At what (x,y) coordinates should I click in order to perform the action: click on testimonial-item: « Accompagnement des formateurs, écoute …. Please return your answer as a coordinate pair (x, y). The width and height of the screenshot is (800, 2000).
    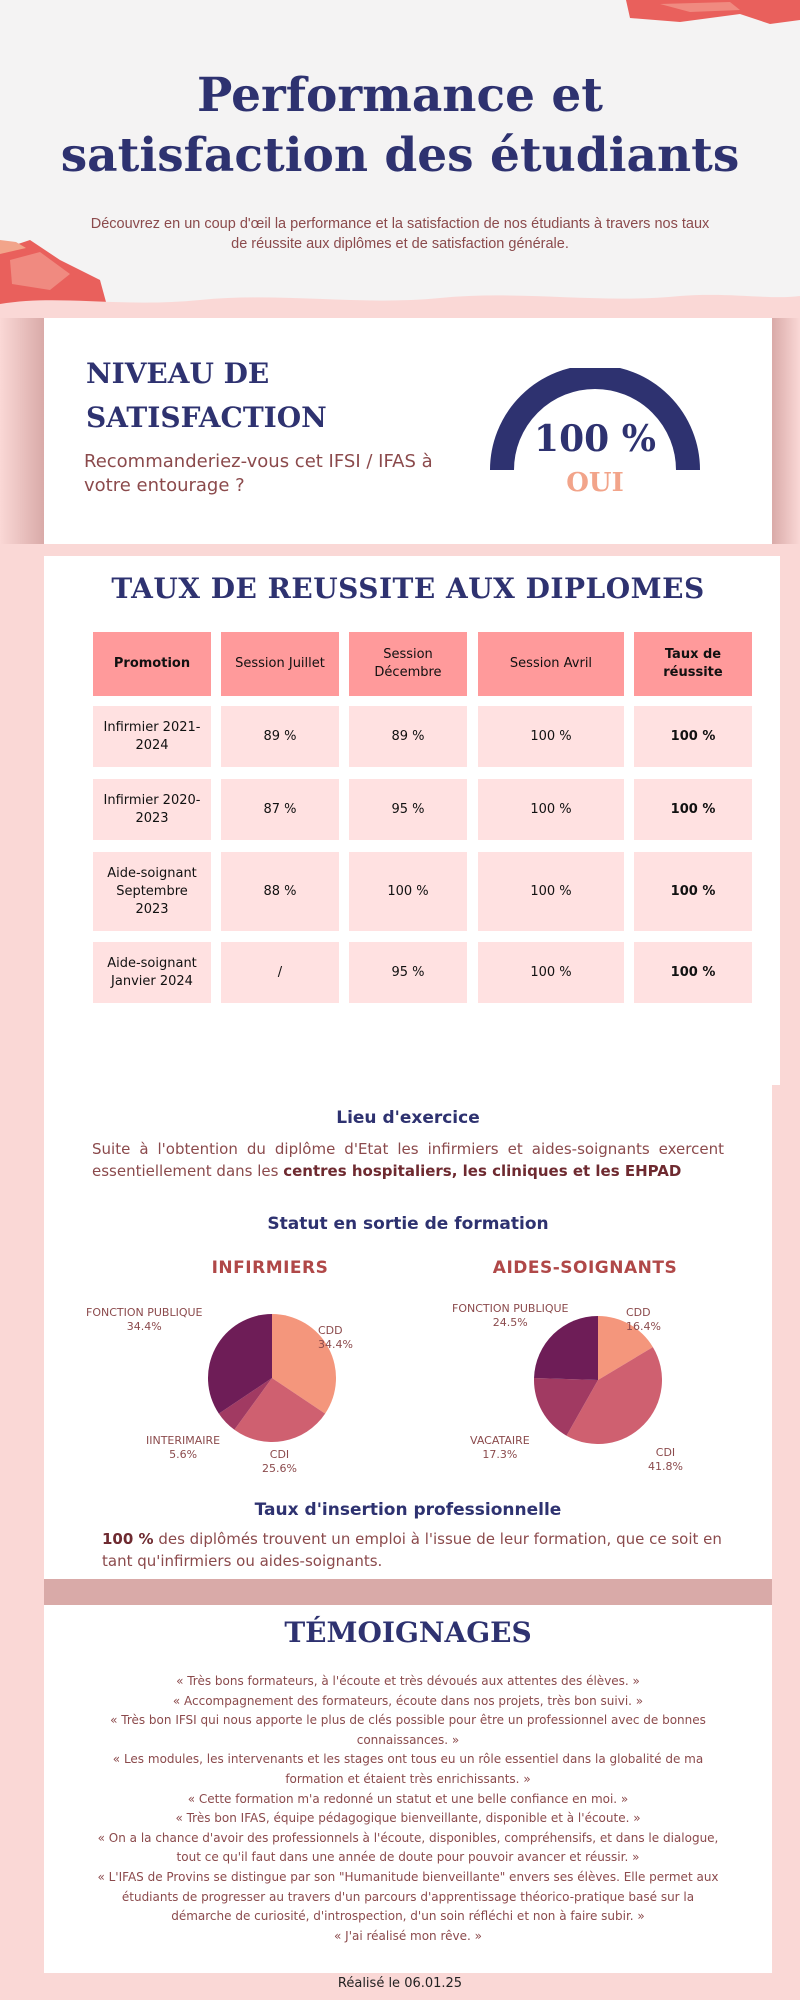
    Looking at the image, I should click on (408, 1700).